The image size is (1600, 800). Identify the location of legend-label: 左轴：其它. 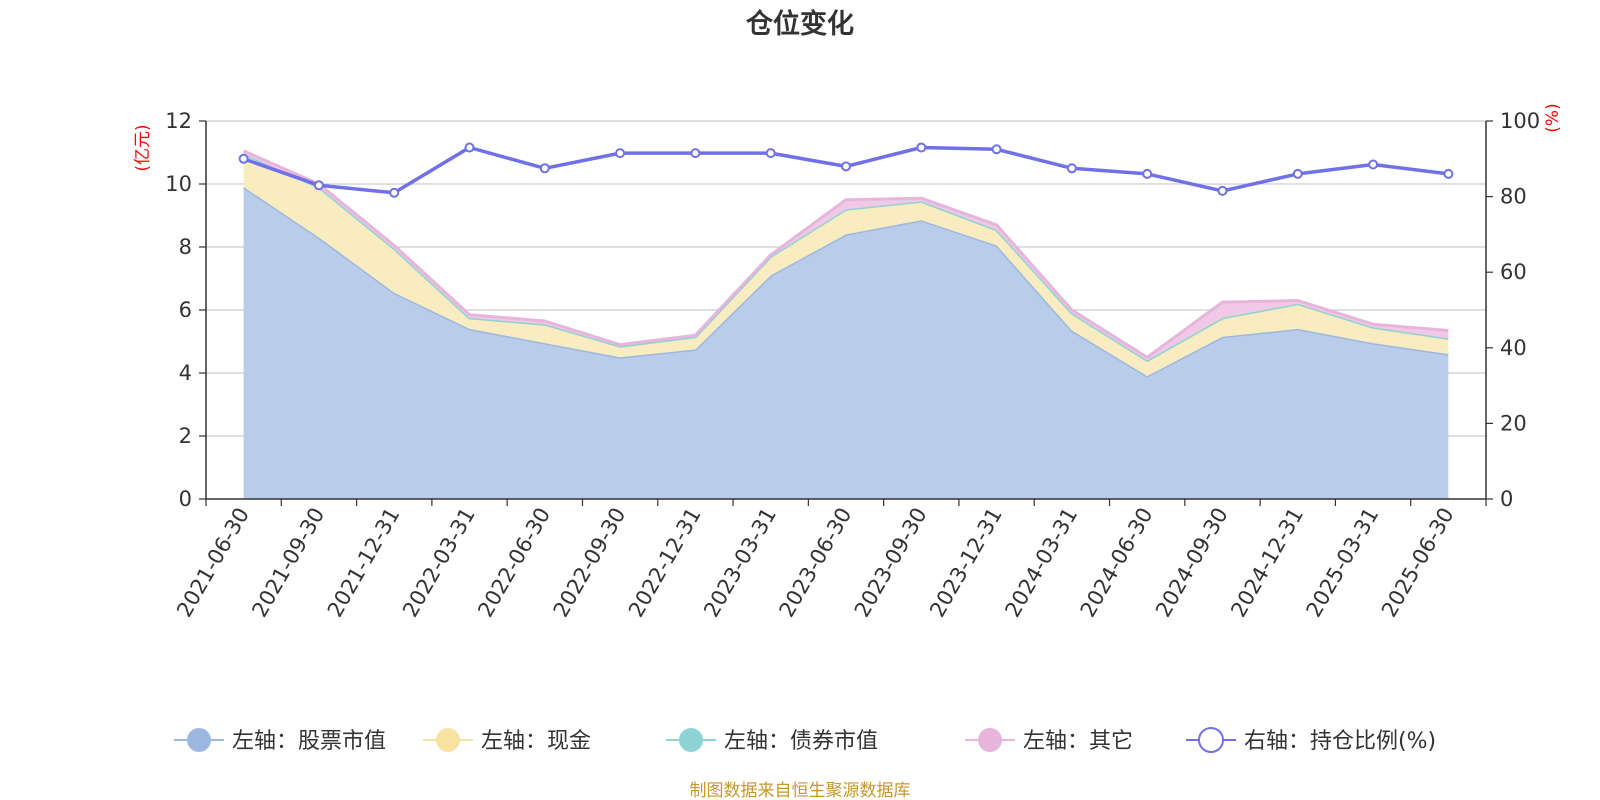
(1078, 741).